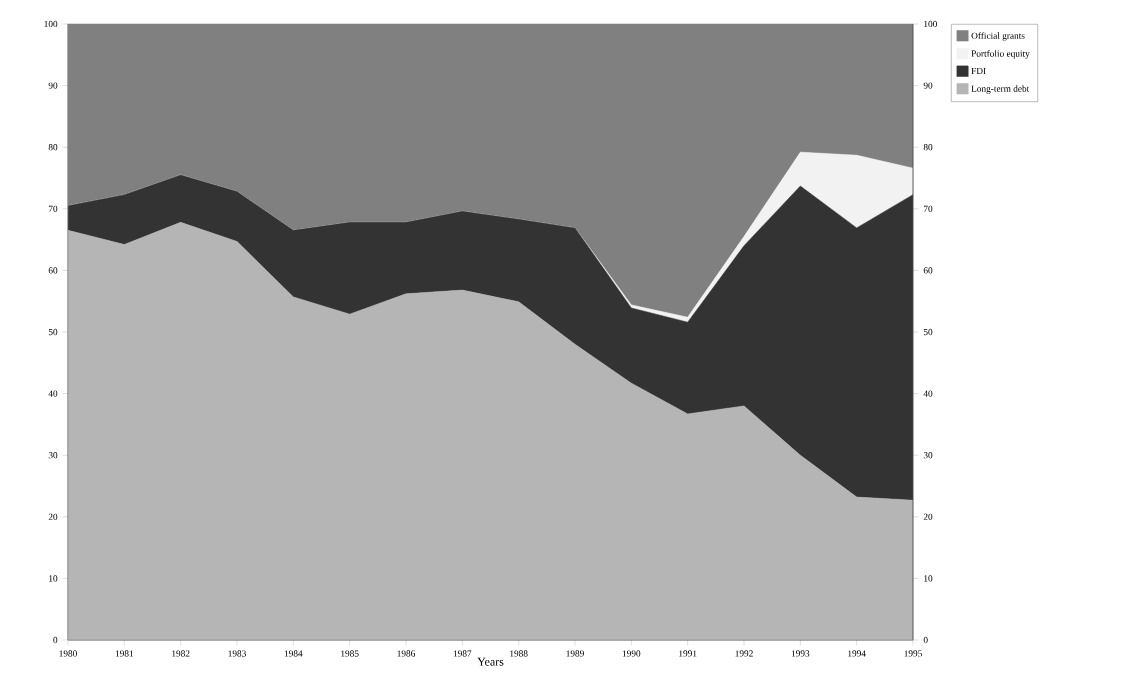  I want to click on x-tick-label: 1993, so click(800, 653).